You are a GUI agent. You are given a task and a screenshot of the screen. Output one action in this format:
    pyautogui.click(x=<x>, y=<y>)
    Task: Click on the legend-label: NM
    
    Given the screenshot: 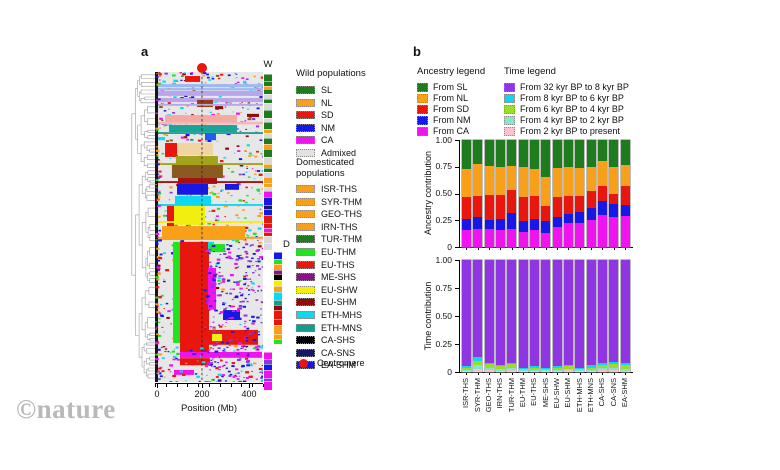 What is the action you would take?
    pyautogui.click(x=328, y=127)
    